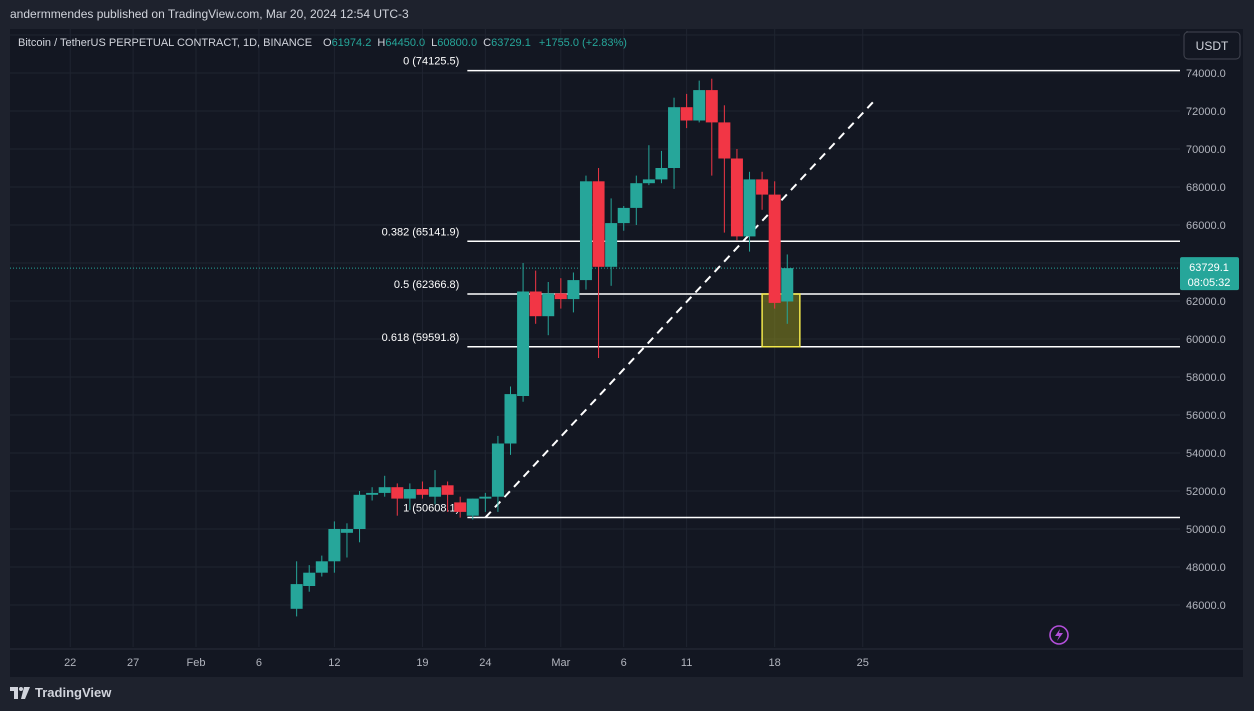 The height and width of the screenshot is (711, 1254). What do you see at coordinates (1209, 268) in the screenshot?
I see `last-price-value: 63729.1` at bounding box center [1209, 268].